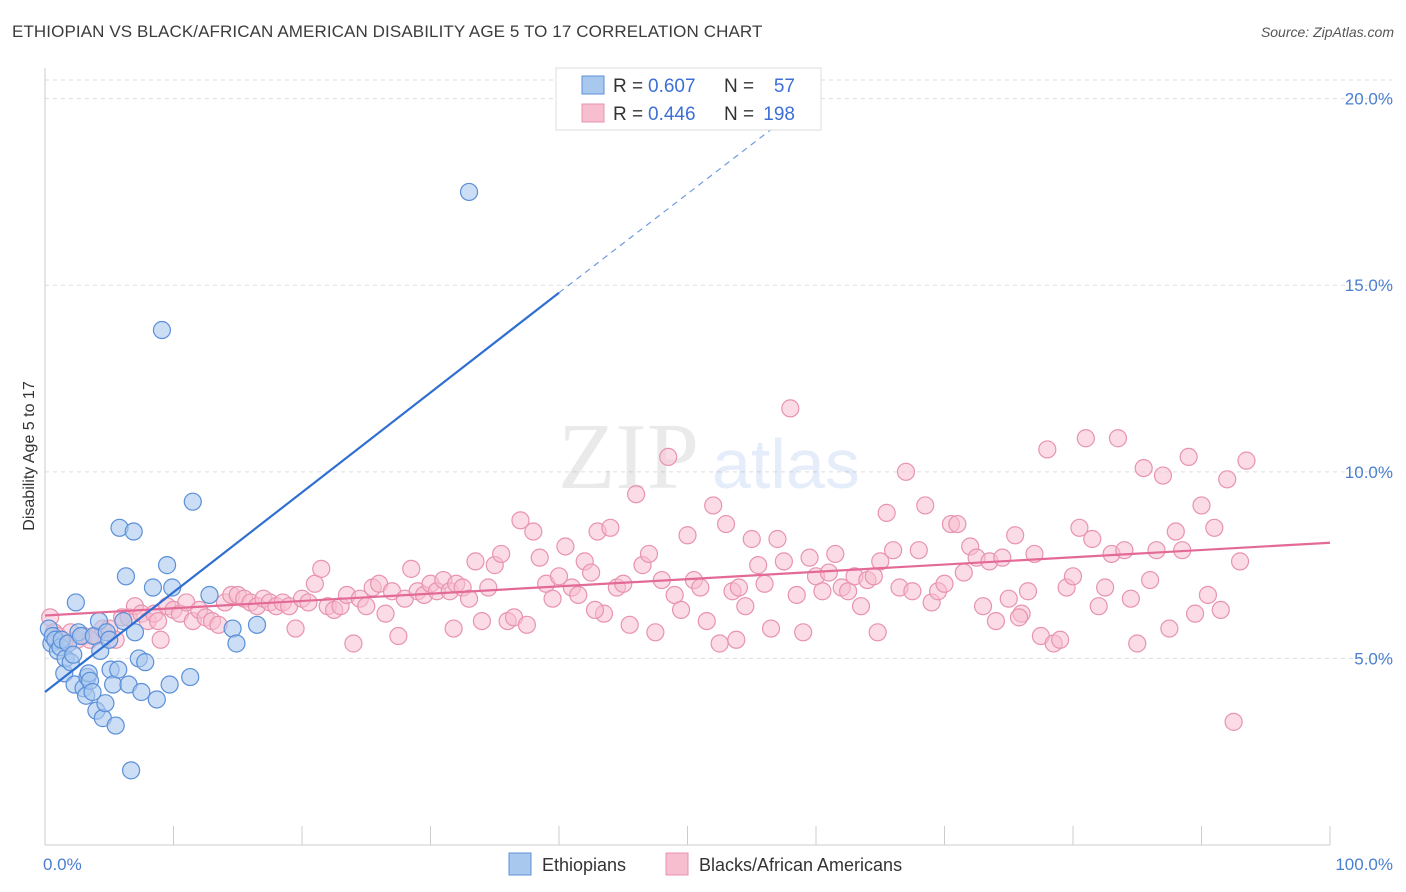 This screenshot has width=1406, height=892. I want to click on legend-n-label-blacks: N =, so click(739, 114).